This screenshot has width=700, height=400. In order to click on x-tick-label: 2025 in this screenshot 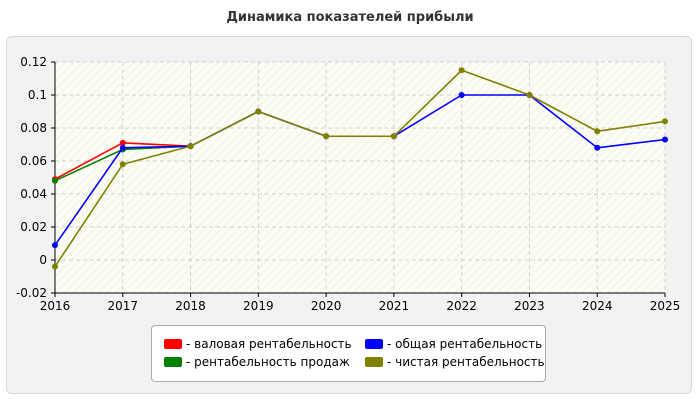, I will do `click(665, 306)`.